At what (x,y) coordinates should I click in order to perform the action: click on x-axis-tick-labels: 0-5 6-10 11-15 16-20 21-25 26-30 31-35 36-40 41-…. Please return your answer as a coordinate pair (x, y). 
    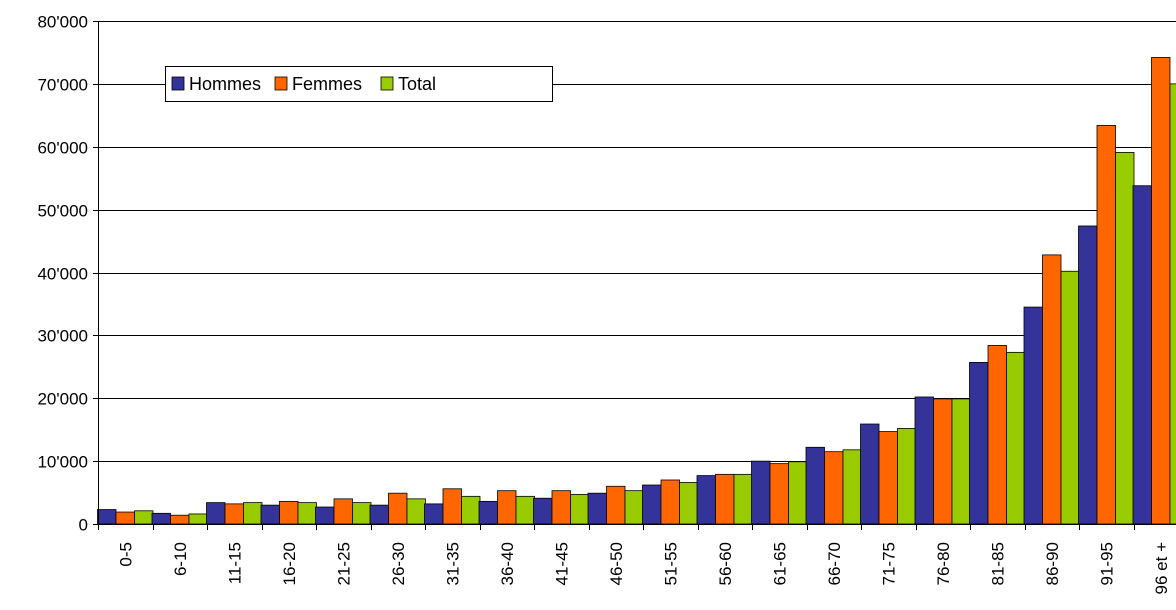
    Looking at the image, I should click on (643, 568).